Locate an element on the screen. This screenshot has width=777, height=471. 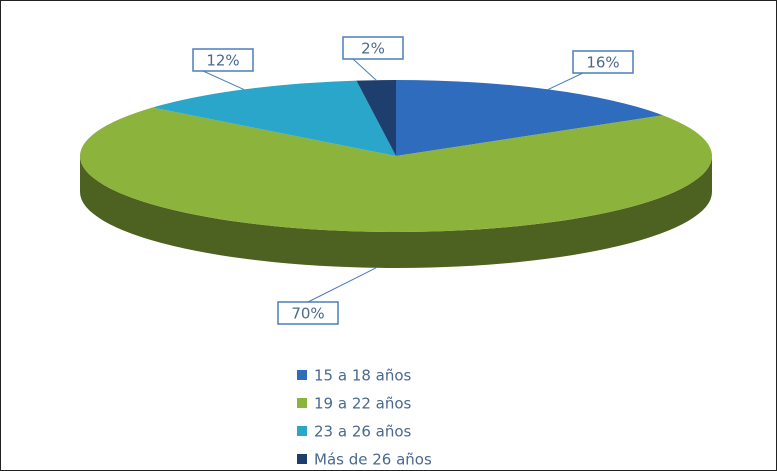
data-label: 2% is located at coordinates (373, 49).